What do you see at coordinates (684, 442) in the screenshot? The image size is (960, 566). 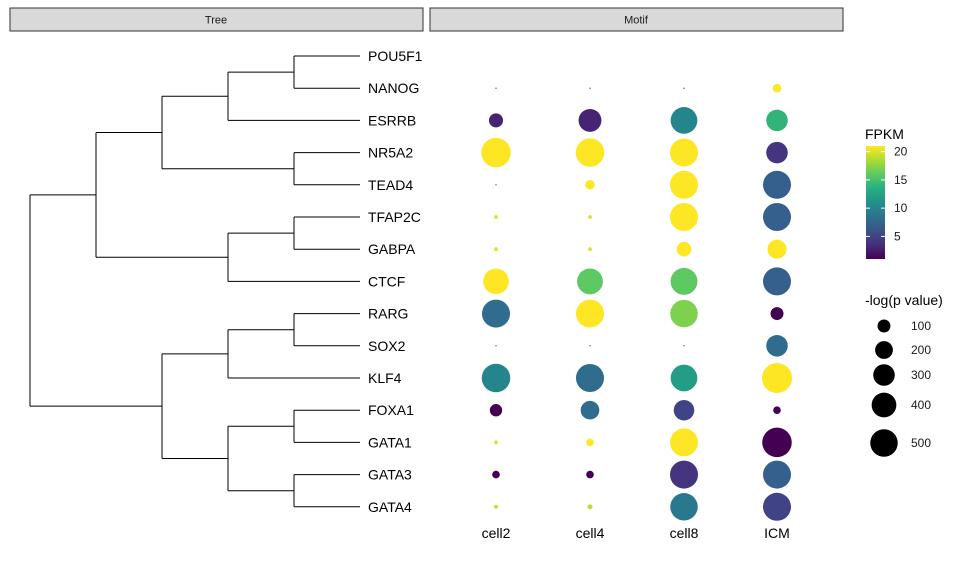 I see `dot-GATA1-cell8` at bounding box center [684, 442].